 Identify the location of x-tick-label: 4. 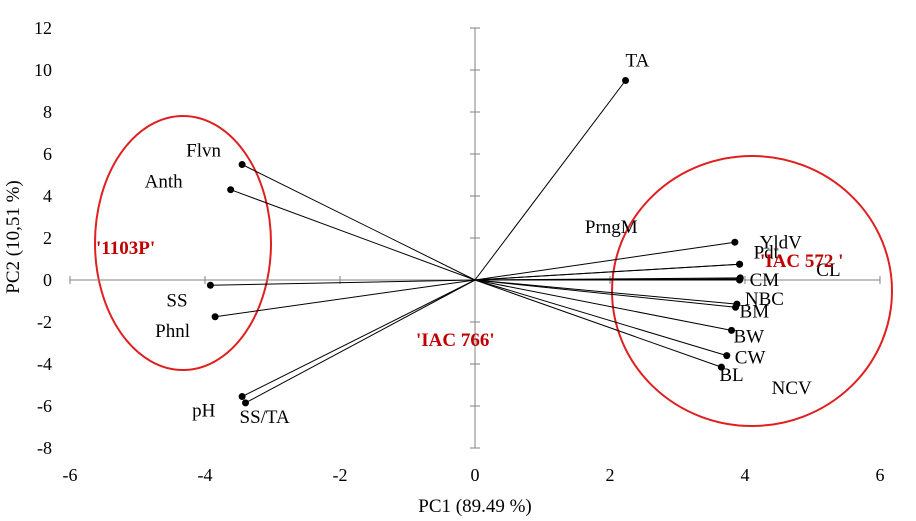
(745, 475).